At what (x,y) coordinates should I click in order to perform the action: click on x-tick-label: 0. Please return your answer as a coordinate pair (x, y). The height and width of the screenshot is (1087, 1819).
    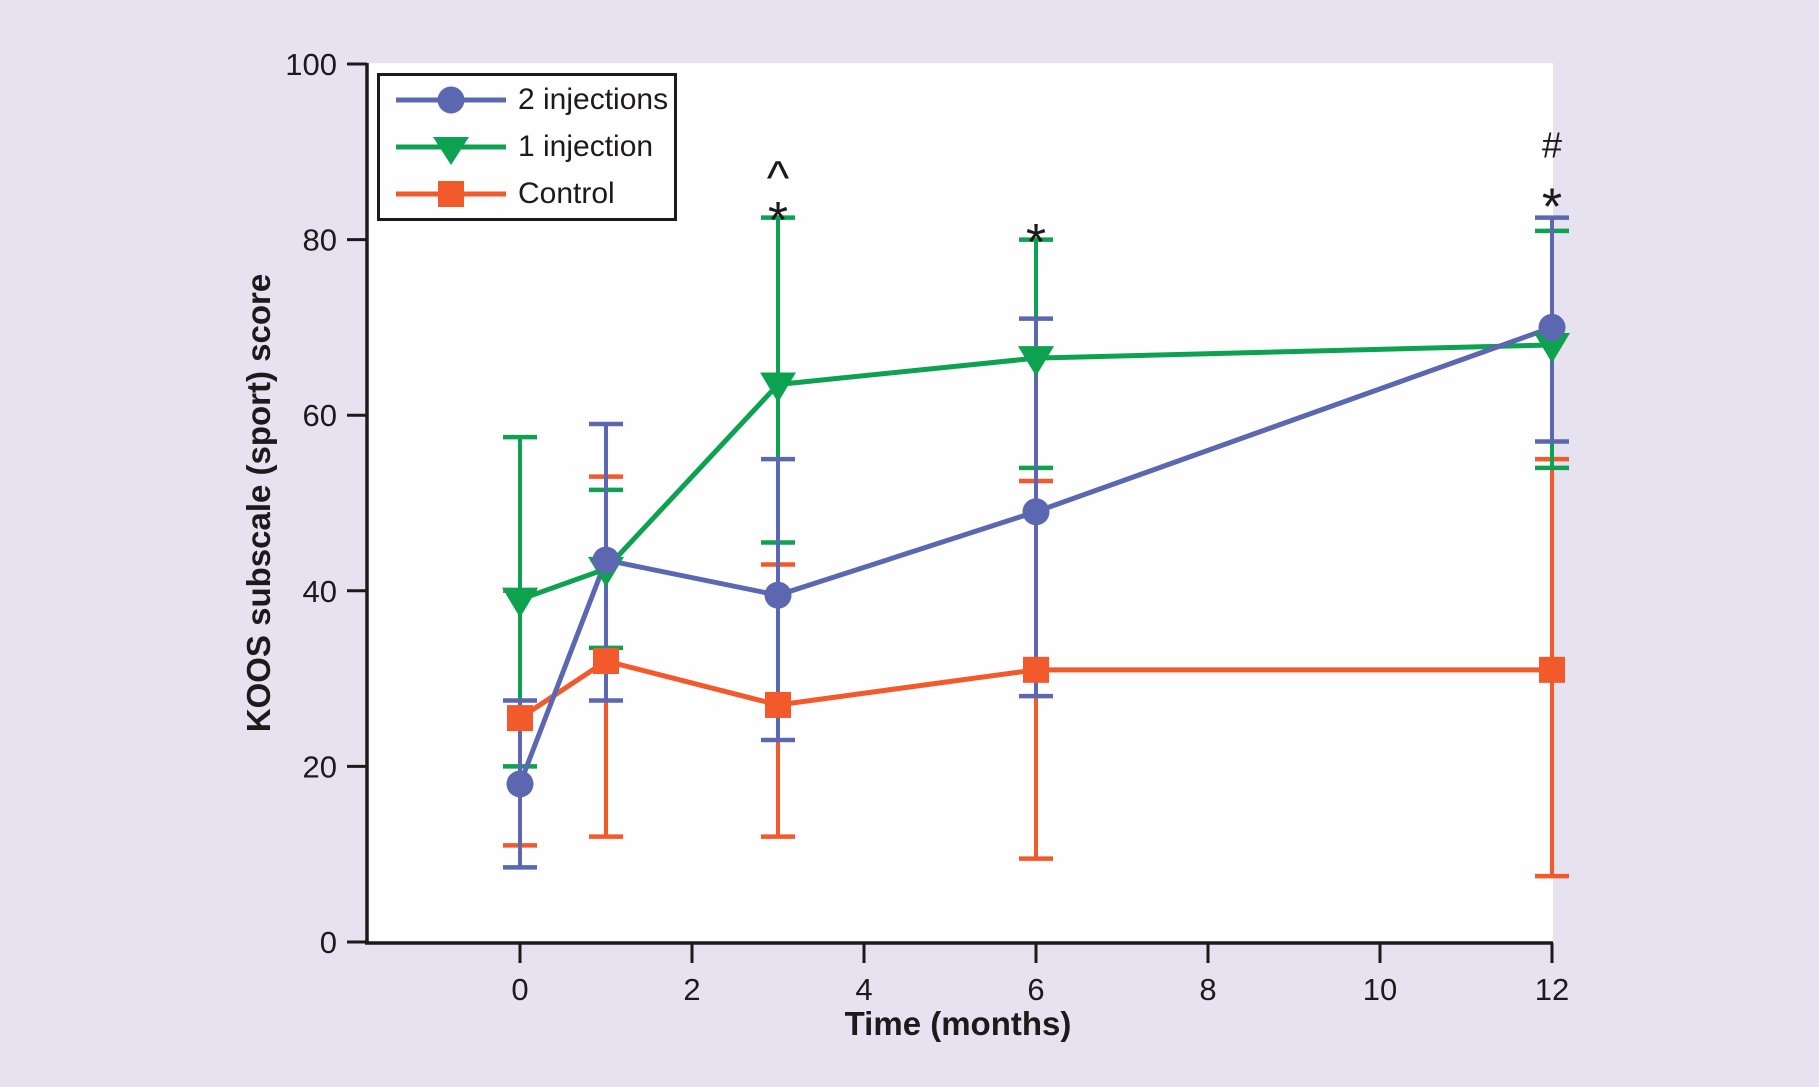
    Looking at the image, I should click on (519, 989).